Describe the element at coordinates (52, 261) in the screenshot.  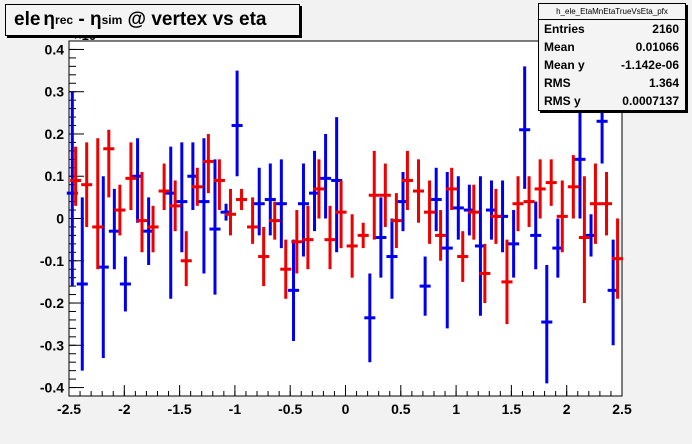
I see `y-tick-label: -0.1` at that location.